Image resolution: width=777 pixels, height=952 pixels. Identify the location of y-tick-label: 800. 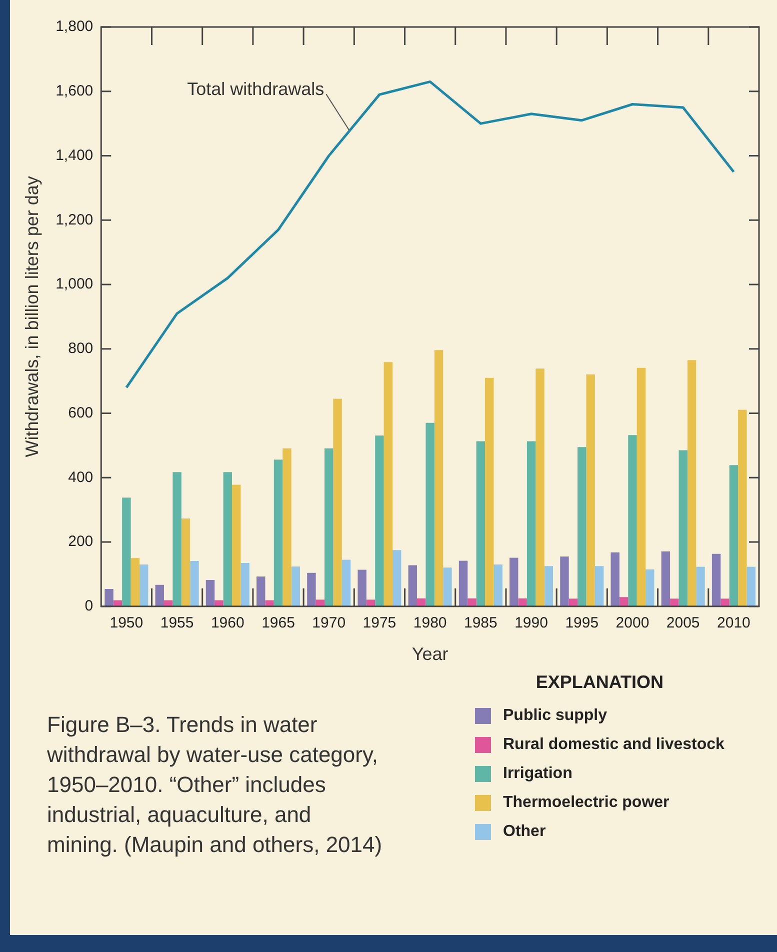
(81, 349).